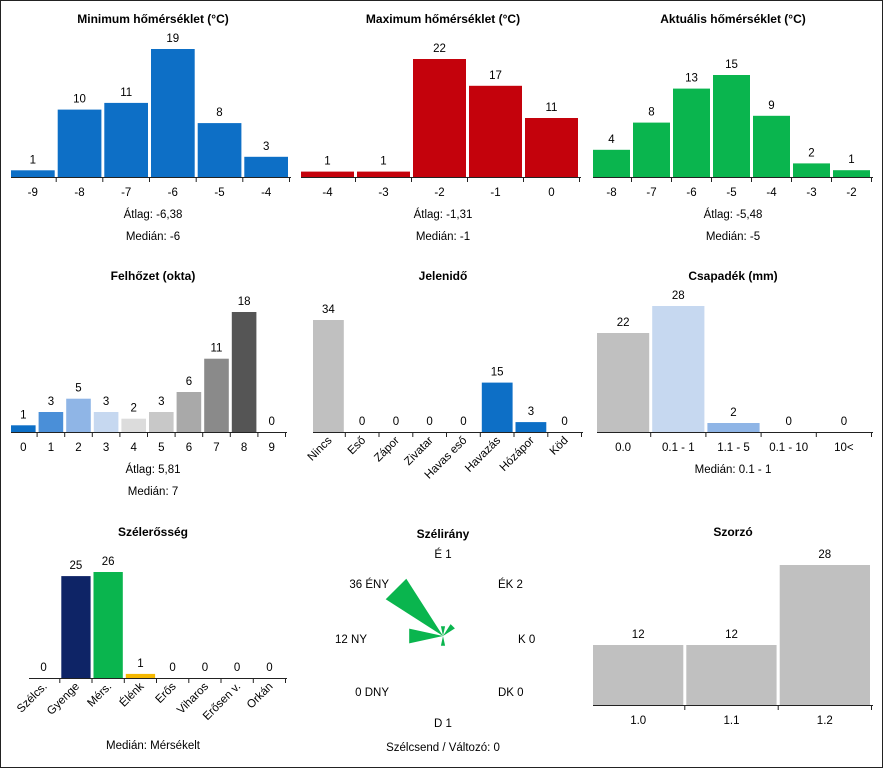 This screenshot has width=883, height=772. Describe the element at coordinates (23, 415) in the screenshot. I see `data-label-1: 1` at that location.